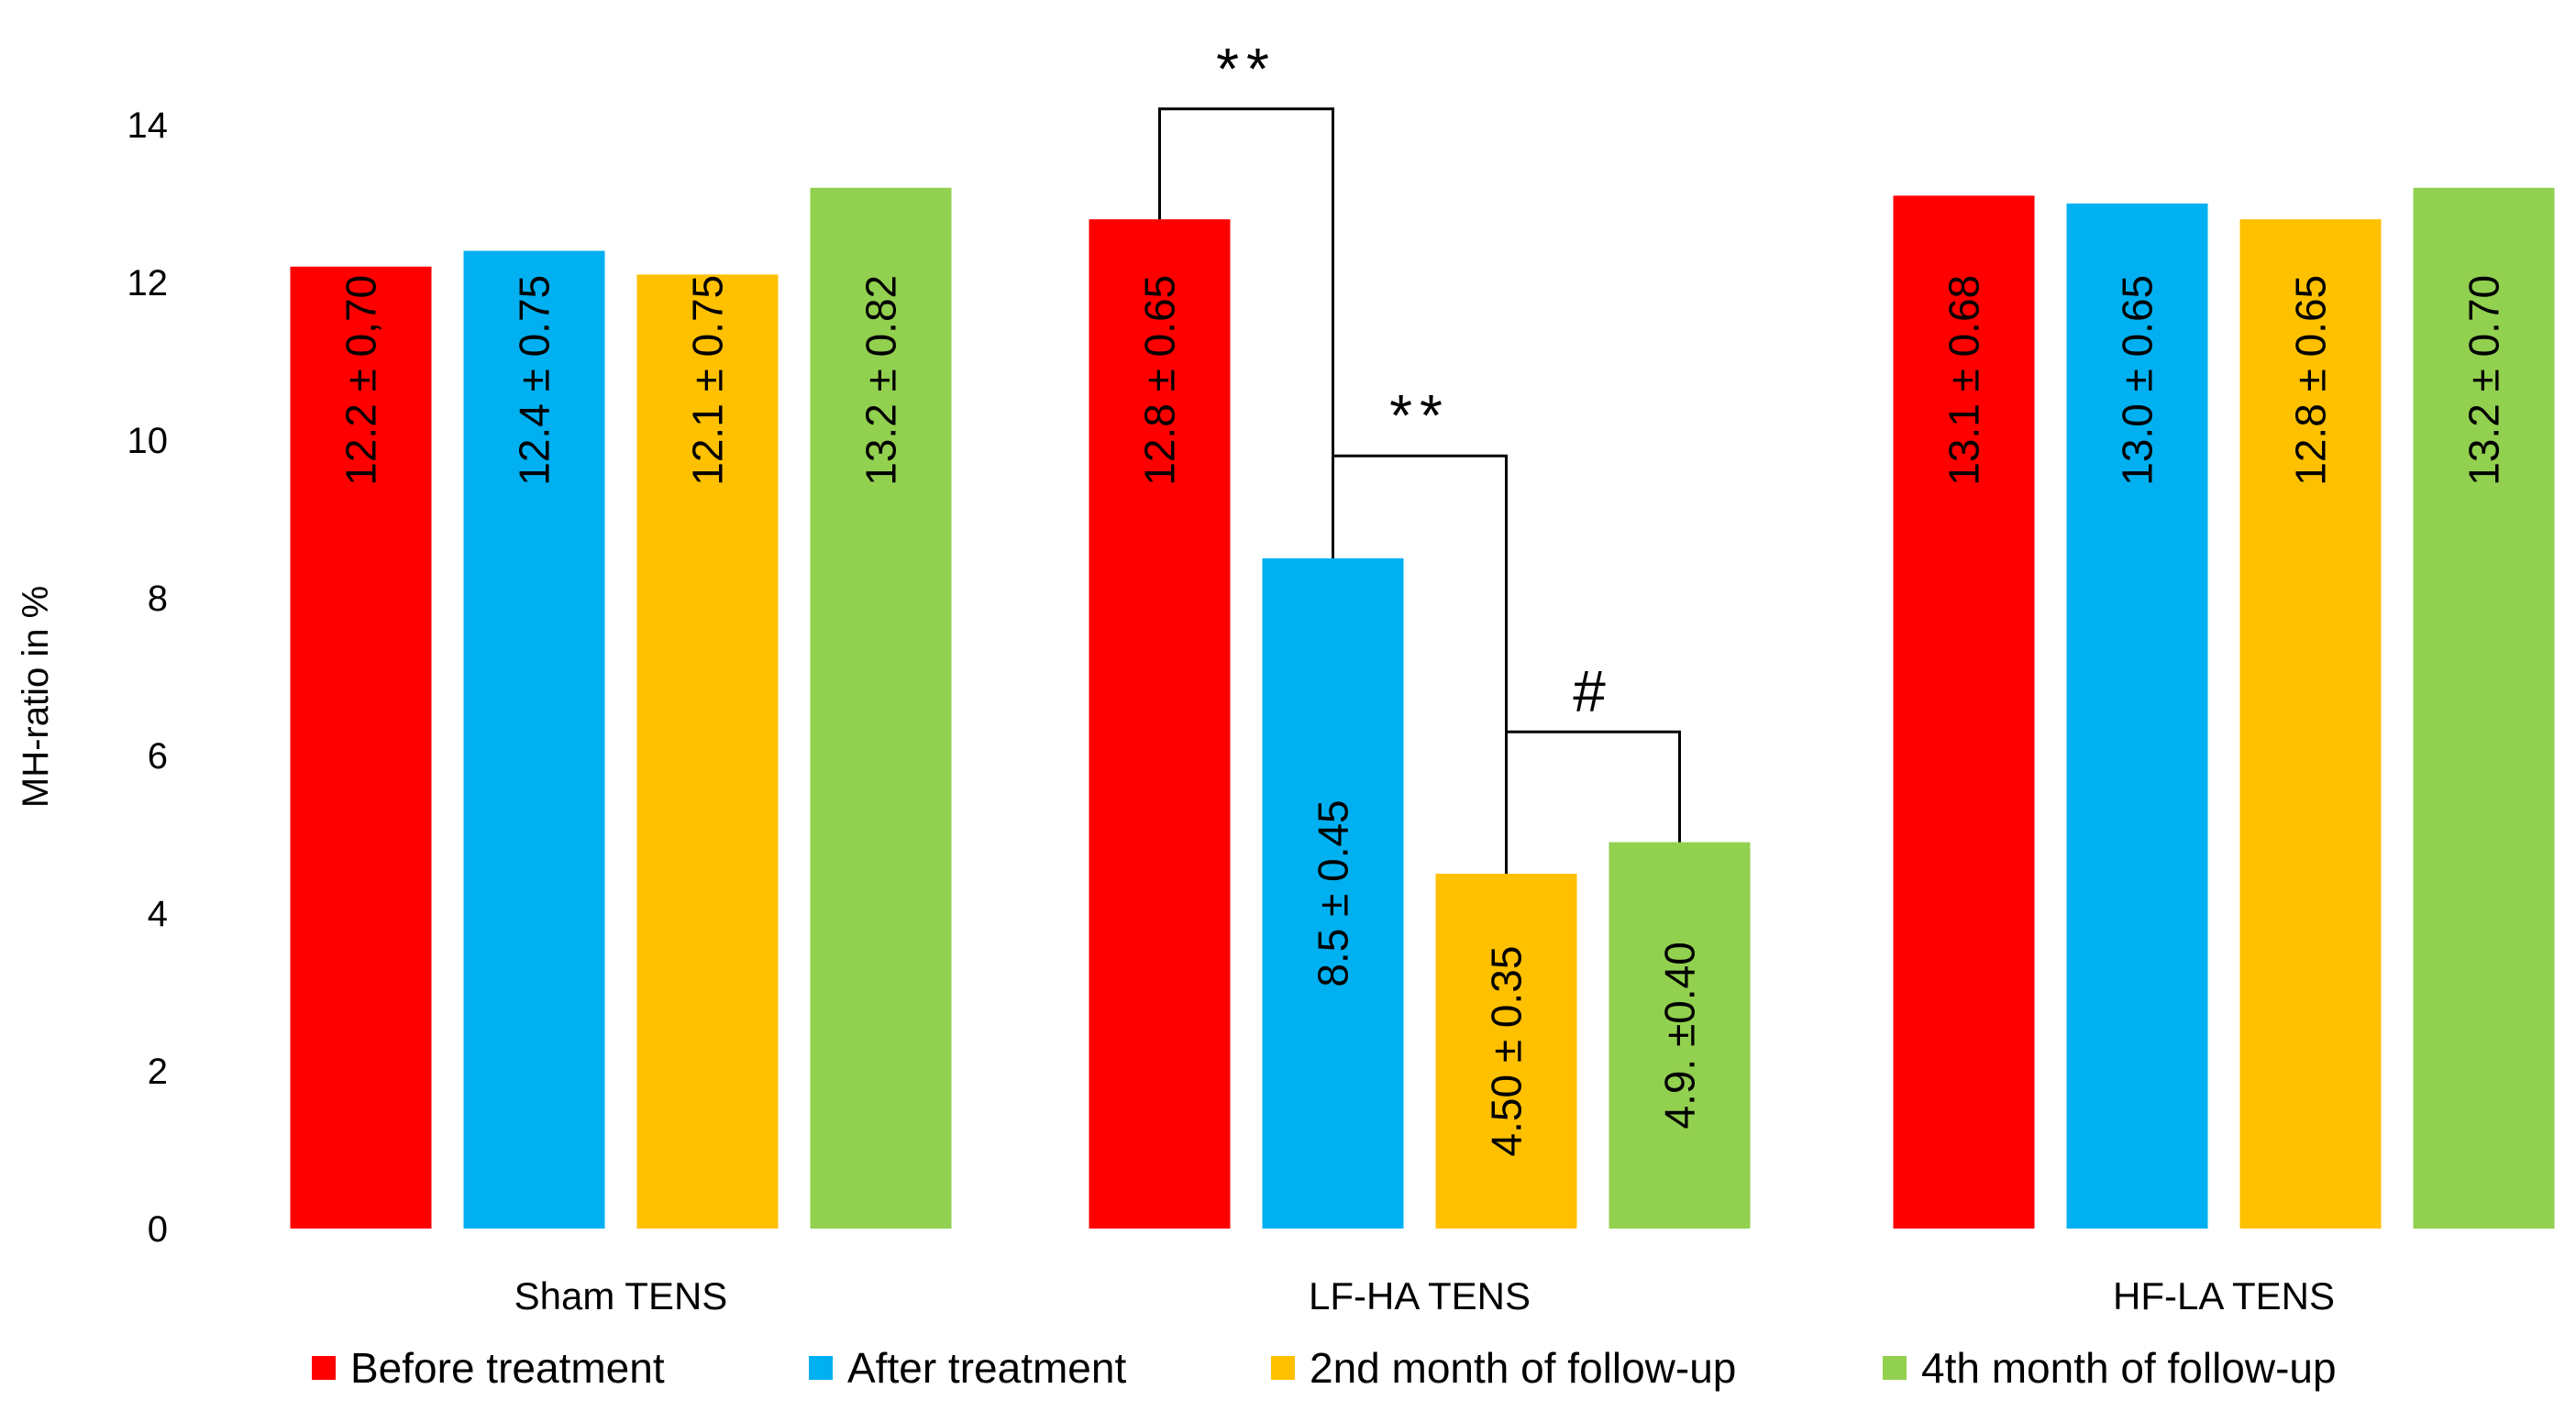 The width and height of the screenshot is (2576, 1411). I want to click on bar-value-label: 13.2 ± 0.70, so click(2484, 380).